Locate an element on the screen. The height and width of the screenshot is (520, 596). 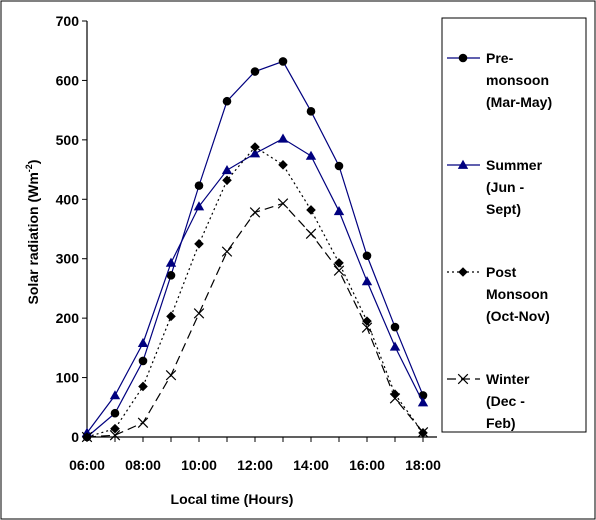
y-tick-label: 300 is located at coordinates (68, 259).